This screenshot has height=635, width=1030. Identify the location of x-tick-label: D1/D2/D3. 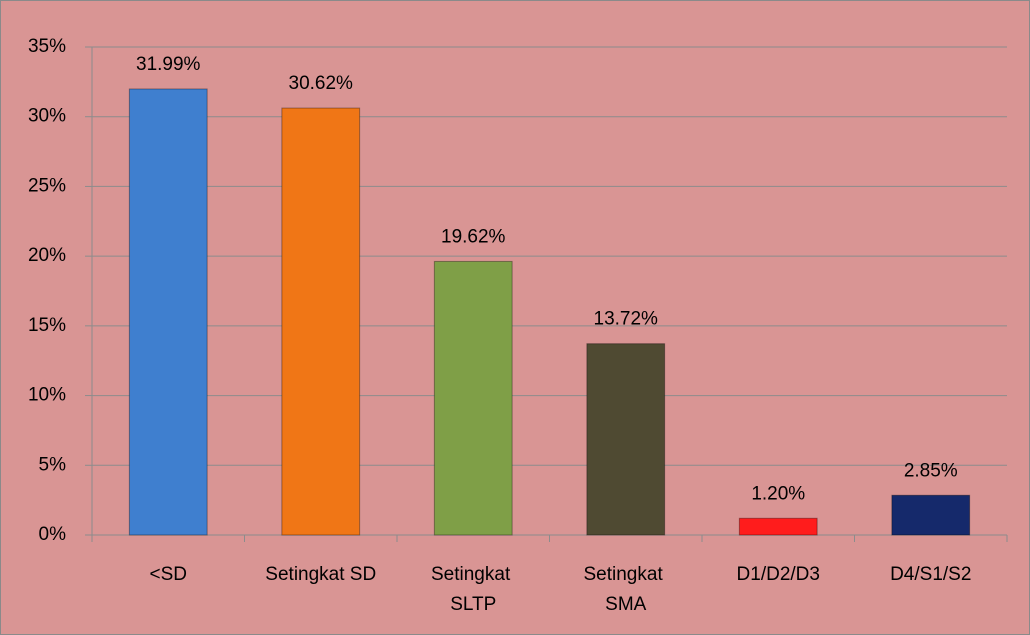
(778, 574).